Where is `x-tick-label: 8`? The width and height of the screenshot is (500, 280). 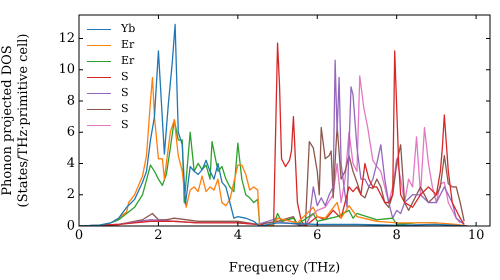 x-tick-label: 8 is located at coordinates (396, 236).